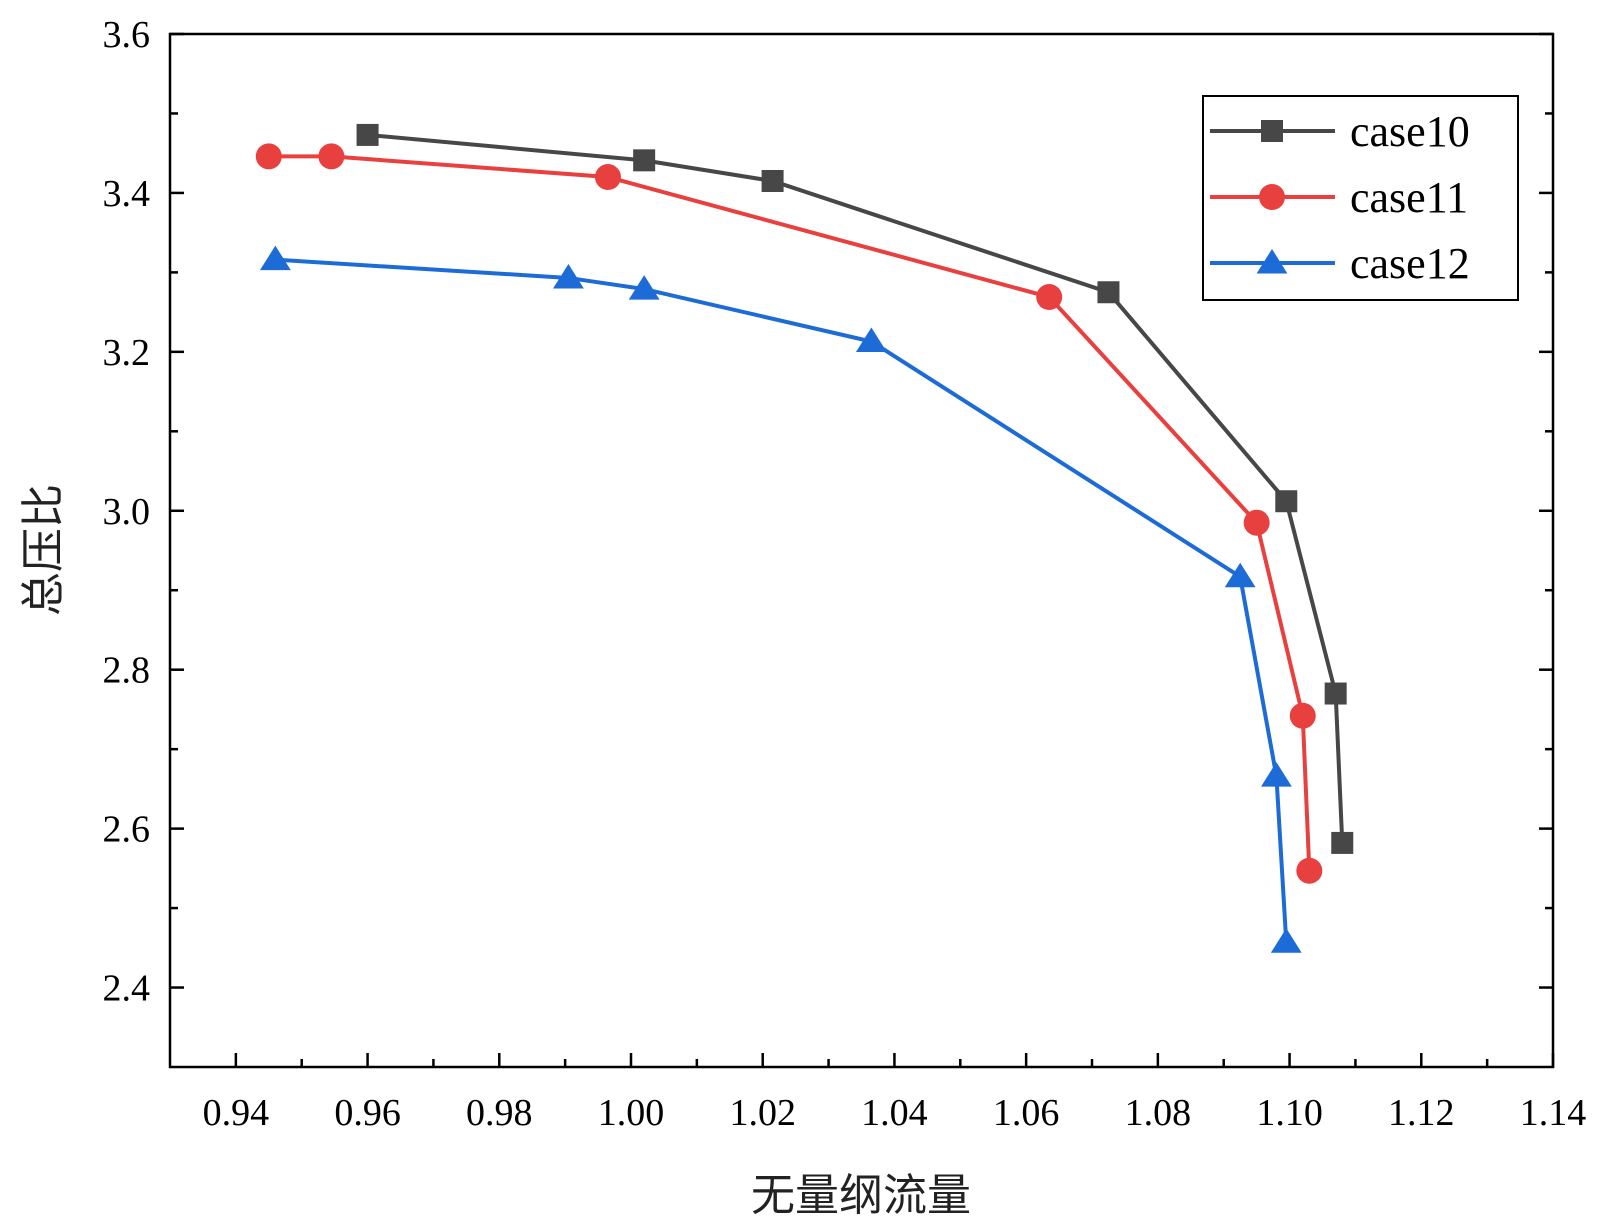 Image resolution: width=1600 pixels, height=1224 pixels. What do you see at coordinates (499, 1113) in the screenshot?
I see `x-tick-label: 0.98` at bounding box center [499, 1113].